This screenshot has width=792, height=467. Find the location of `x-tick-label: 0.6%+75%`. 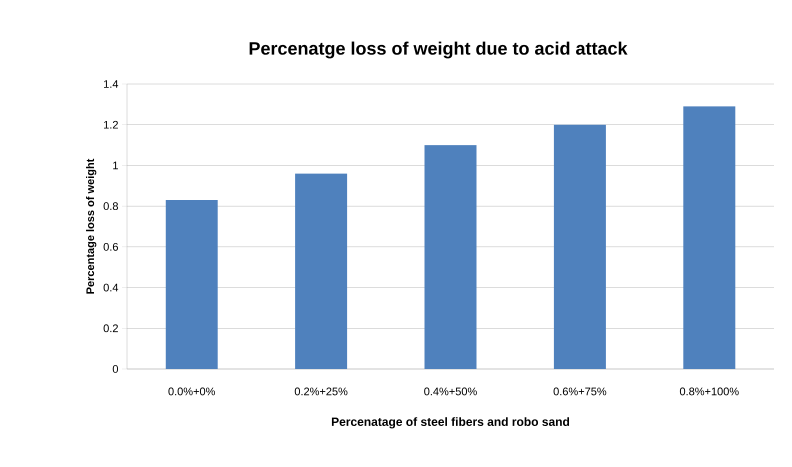

x-tick-label: 0.6%+75% is located at coordinates (580, 392).